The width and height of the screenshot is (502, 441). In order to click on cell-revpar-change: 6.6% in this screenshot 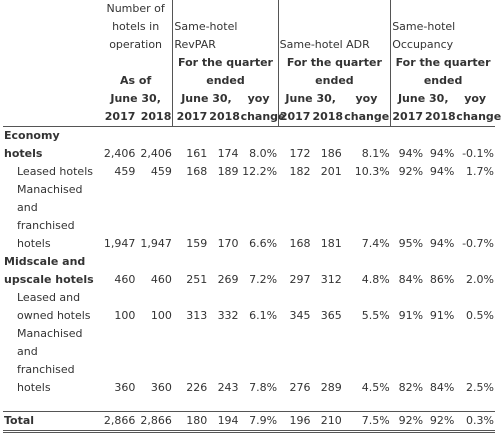, I will do `click(263, 243)`.